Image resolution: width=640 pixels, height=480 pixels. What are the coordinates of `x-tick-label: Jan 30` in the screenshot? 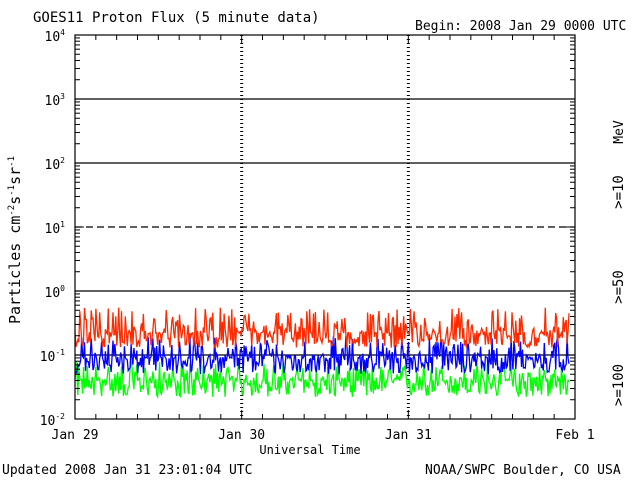 It's located at (241, 435).